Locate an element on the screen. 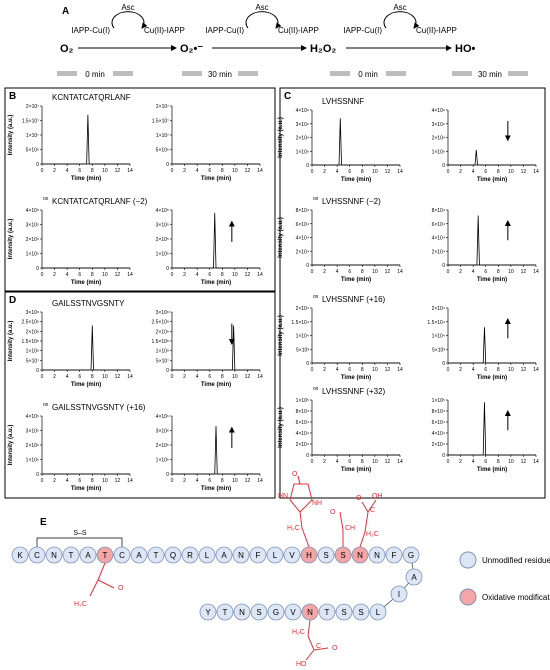  cycle-arrow is located at coordinates (263, 20).